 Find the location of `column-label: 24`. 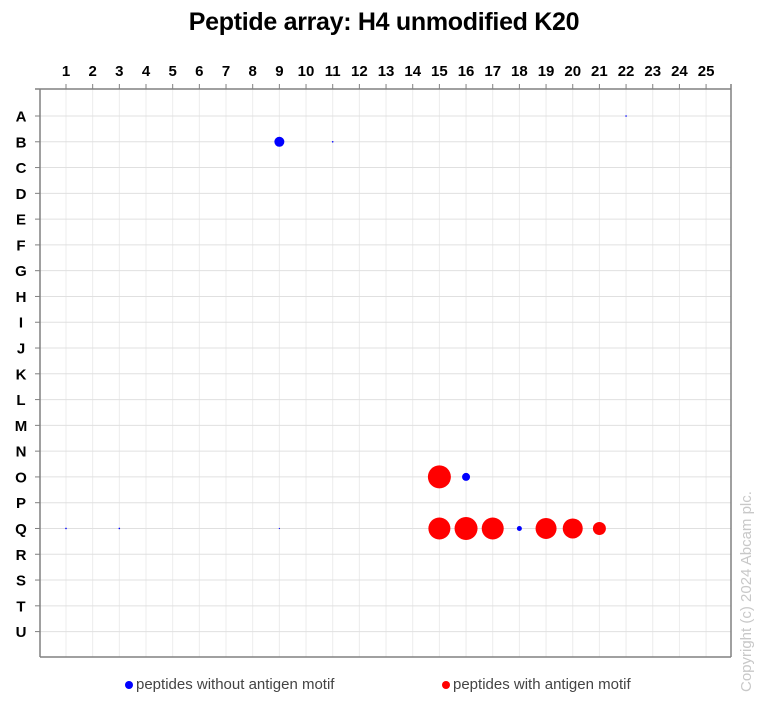

column-label: 24 is located at coordinates (679, 71).